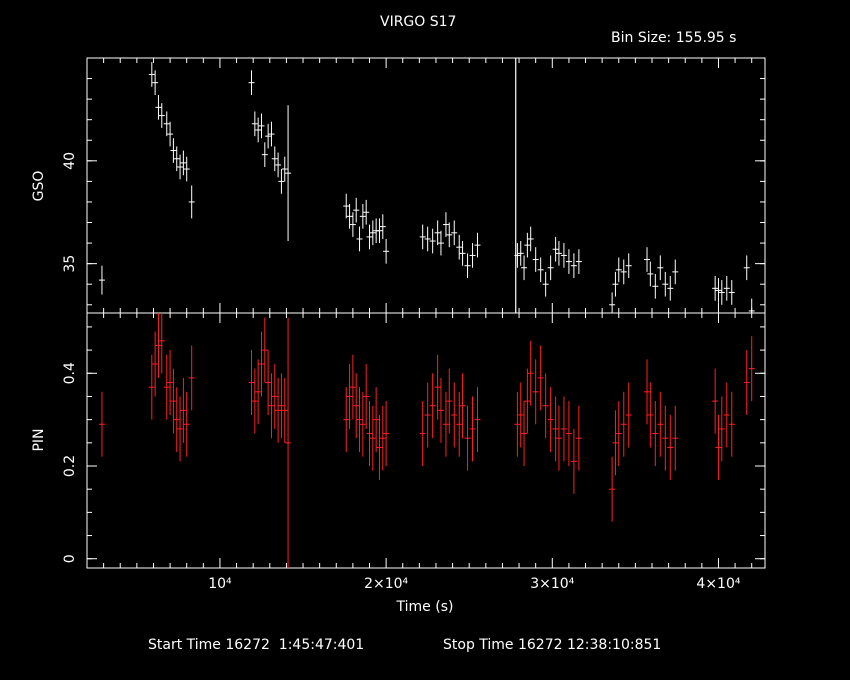  Describe the element at coordinates (39, 186) in the screenshot. I see `y-axis-label: GSO` at that location.